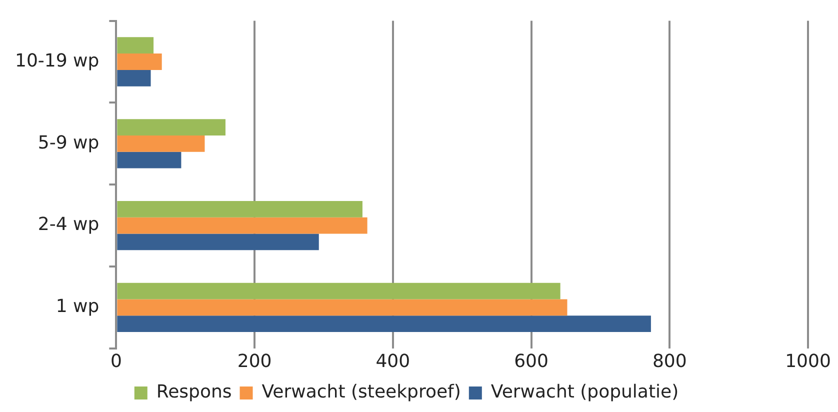 This screenshot has width=838, height=412. Describe the element at coordinates (69, 225) in the screenshot. I see `y-tick-label: 2-4 wp` at that location.